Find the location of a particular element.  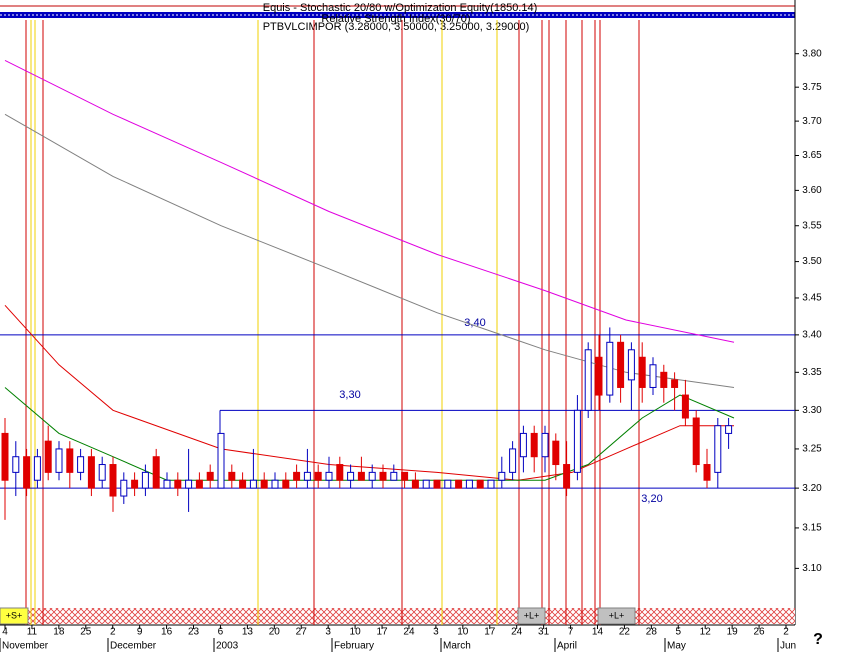

y-tick-label: 3.20 is located at coordinates (812, 488).